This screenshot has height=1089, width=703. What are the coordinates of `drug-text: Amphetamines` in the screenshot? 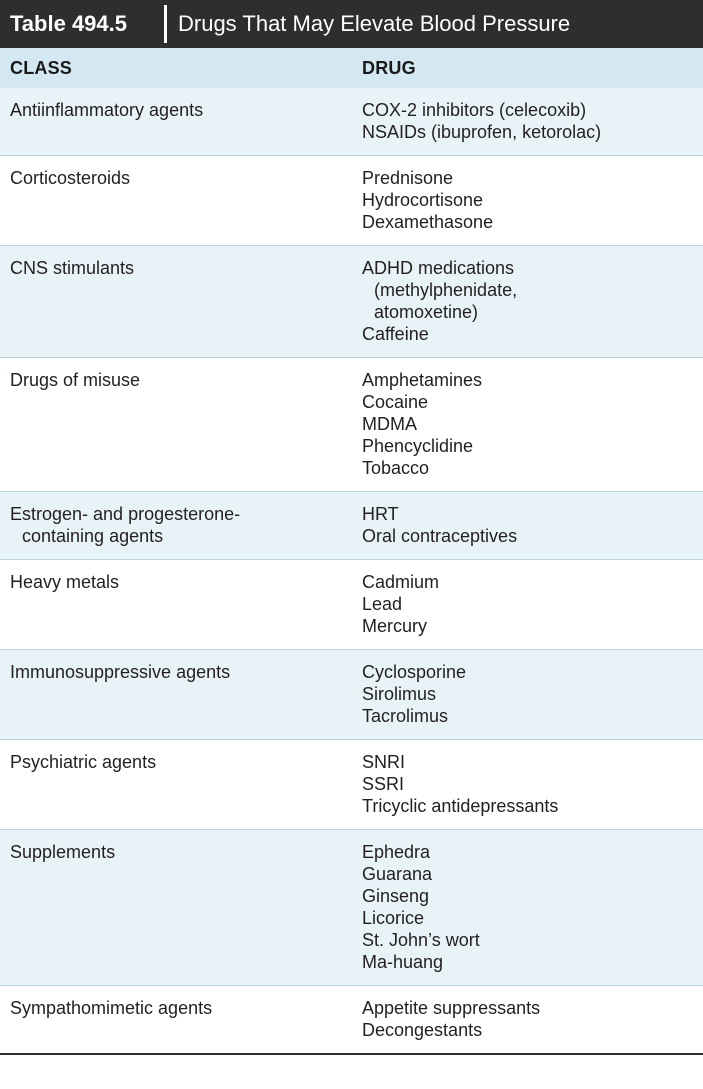 It's located at (422, 380).